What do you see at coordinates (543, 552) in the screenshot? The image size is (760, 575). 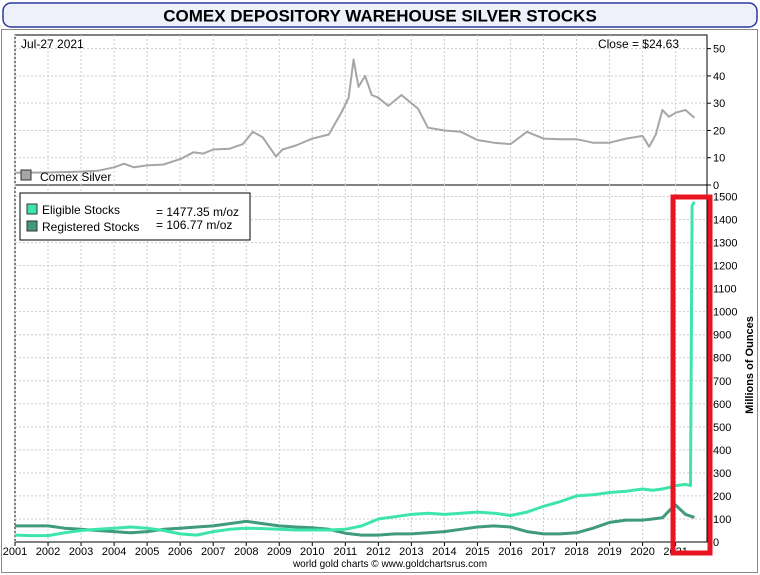 I see `x-tick-label: 2017` at bounding box center [543, 552].